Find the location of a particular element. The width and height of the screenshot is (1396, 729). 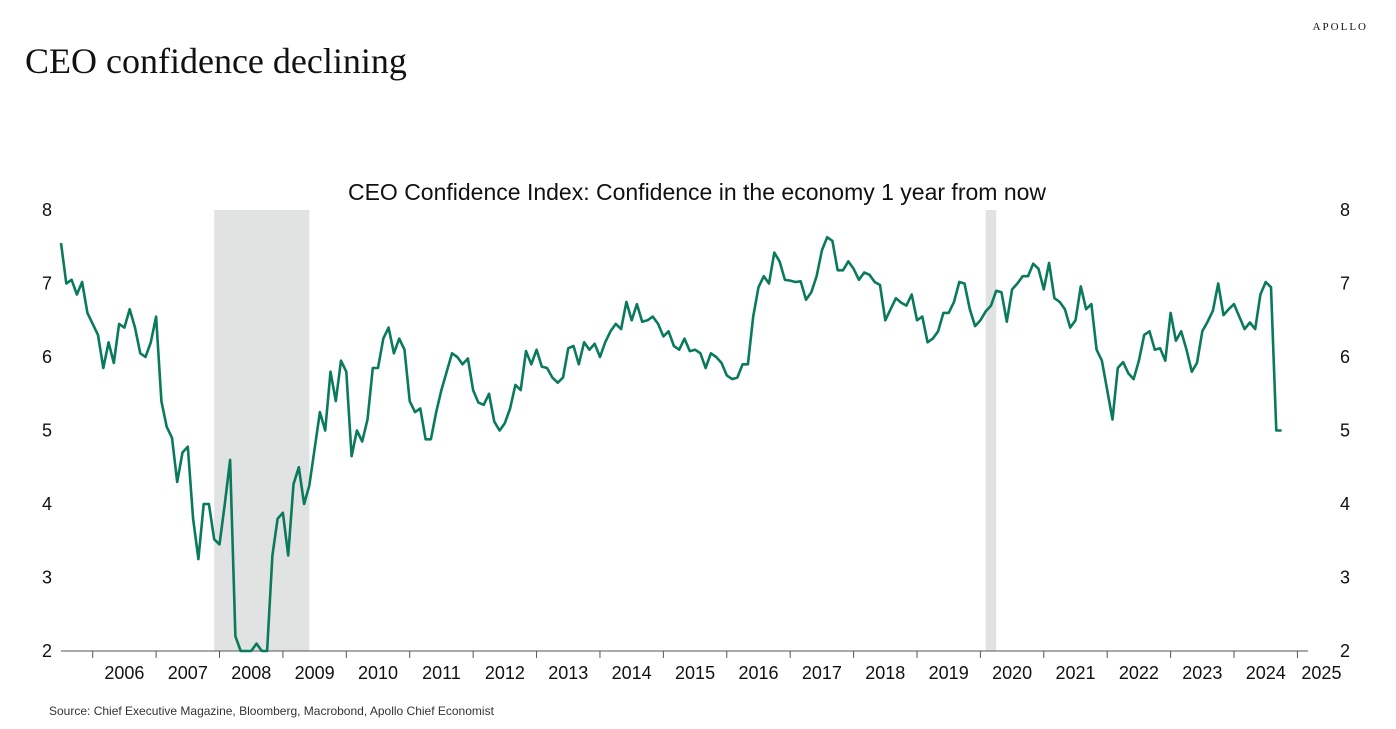

x-tick-label: 2022 is located at coordinates (1139, 673).